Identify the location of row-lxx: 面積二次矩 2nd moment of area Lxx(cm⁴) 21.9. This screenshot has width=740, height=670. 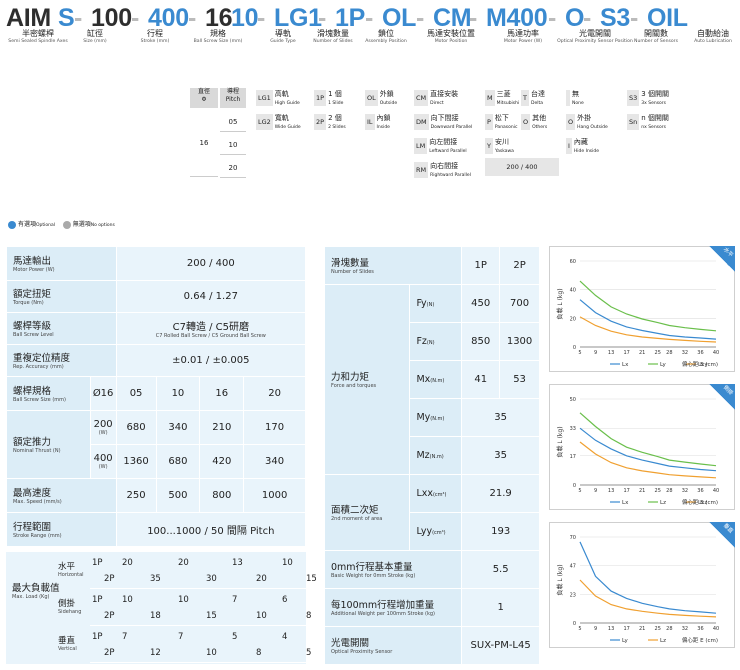
(431, 512).